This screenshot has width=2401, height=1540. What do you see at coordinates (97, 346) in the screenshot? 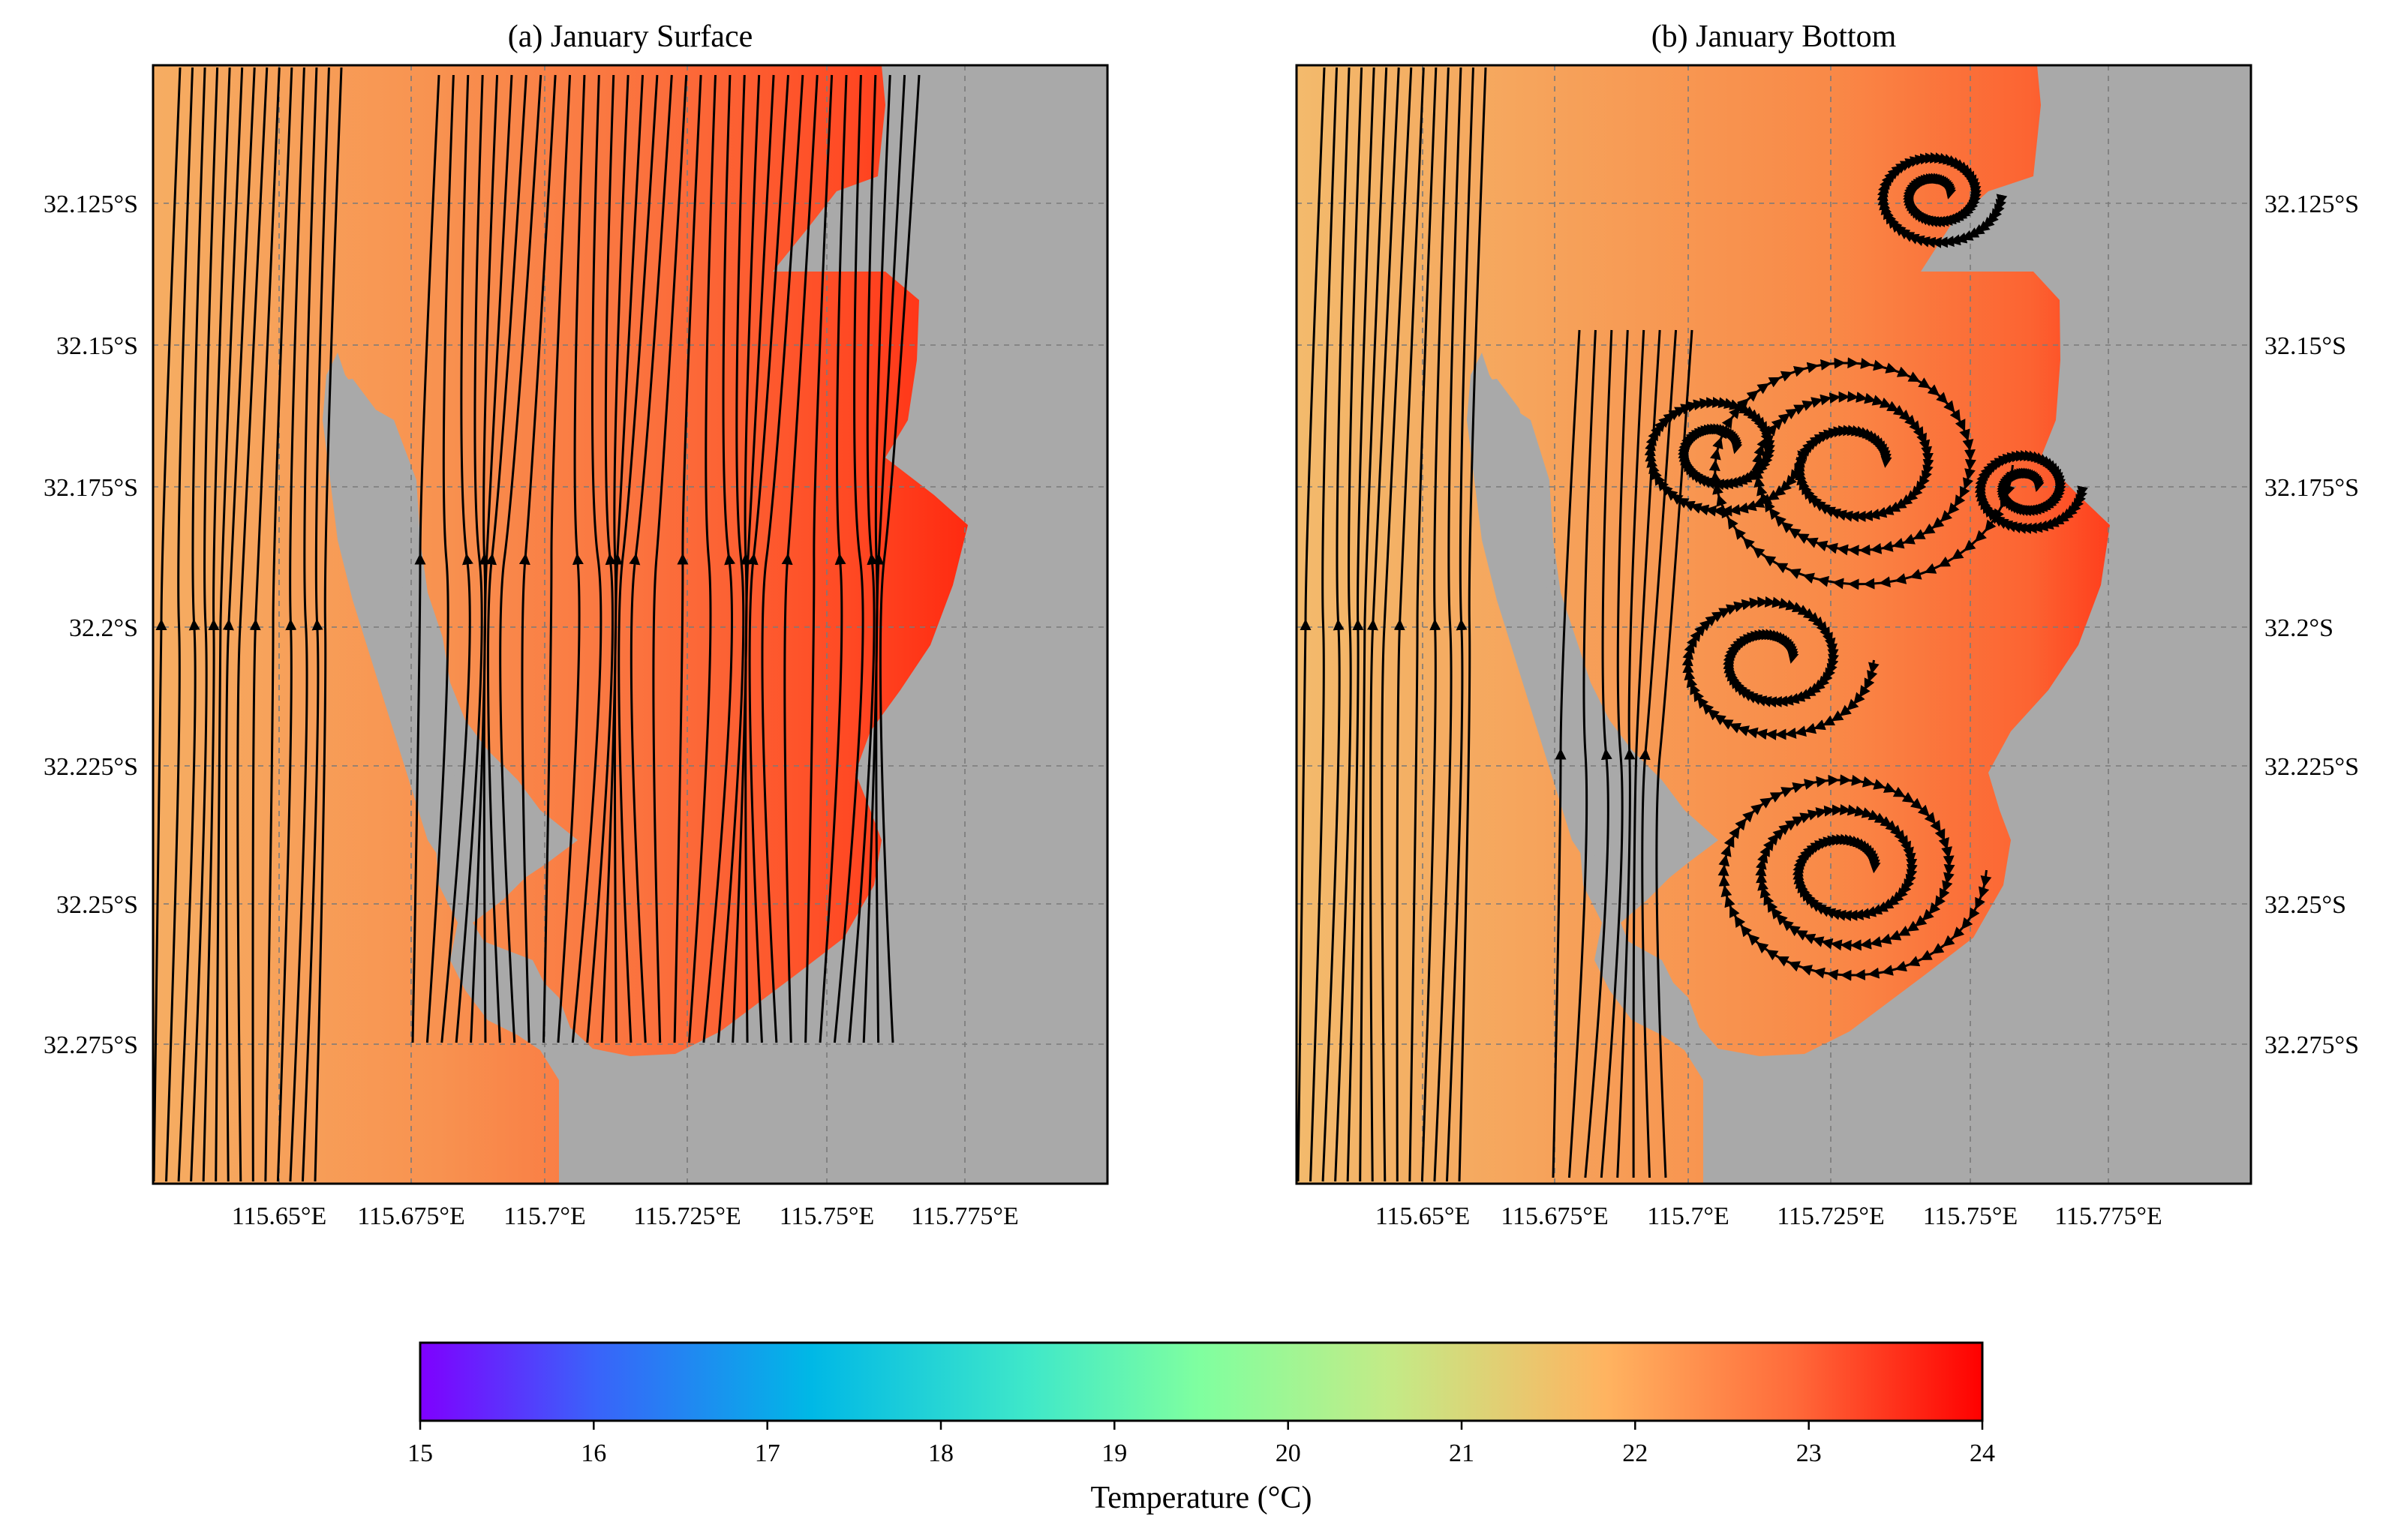
I see `lat-tick-label: 32.15°S` at bounding box center [97, 346].